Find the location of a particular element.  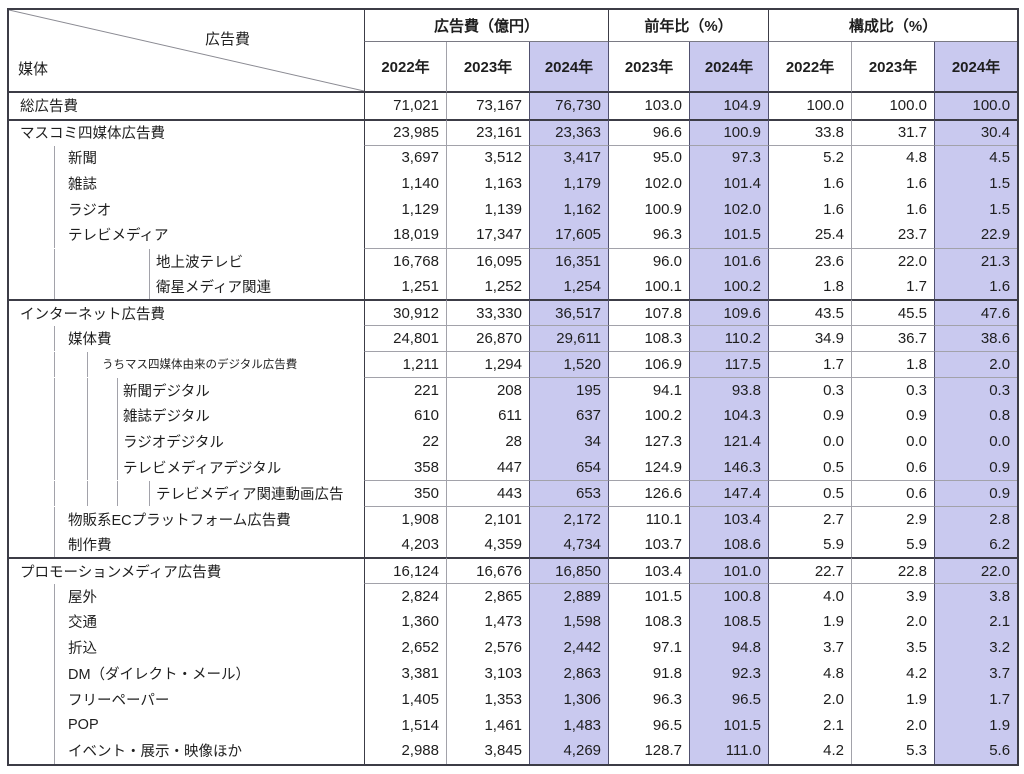

value-cell: 31.7 is located at coordinates (893, 131).